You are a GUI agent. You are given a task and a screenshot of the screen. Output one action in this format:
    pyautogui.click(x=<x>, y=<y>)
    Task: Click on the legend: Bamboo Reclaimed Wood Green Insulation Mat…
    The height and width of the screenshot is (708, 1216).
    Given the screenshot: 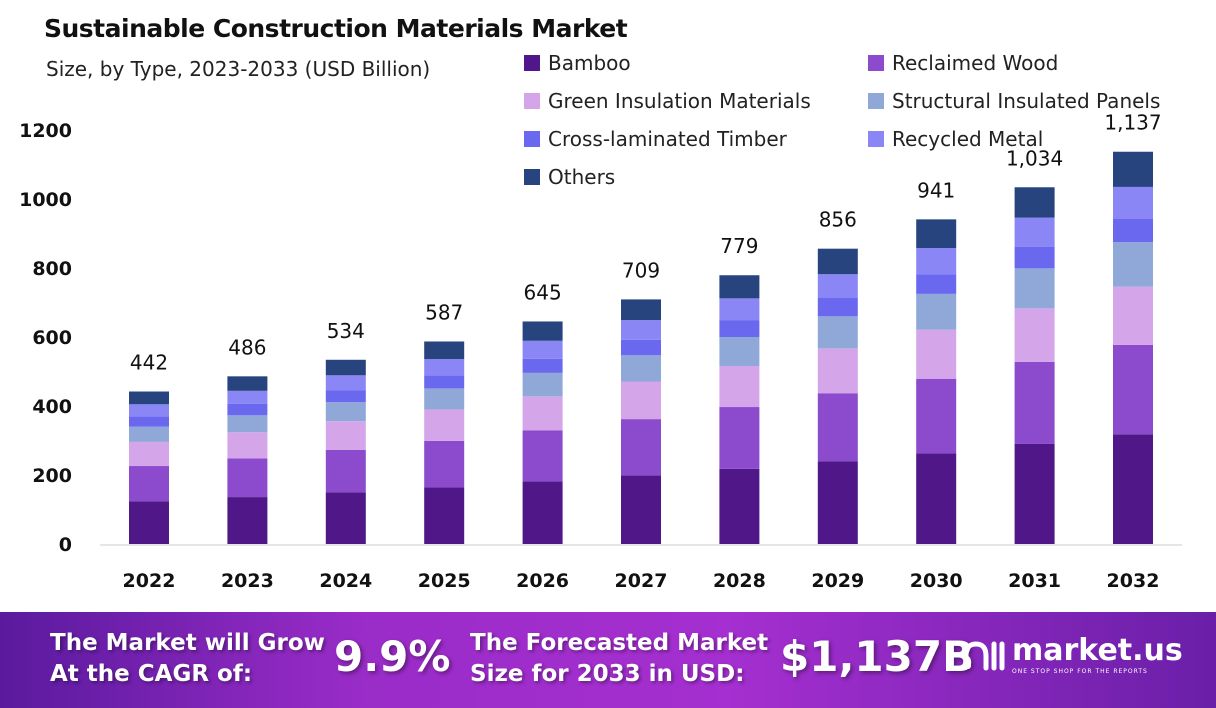 What is the action you would take?
    pyautogui.click(x=869, y=120)
    